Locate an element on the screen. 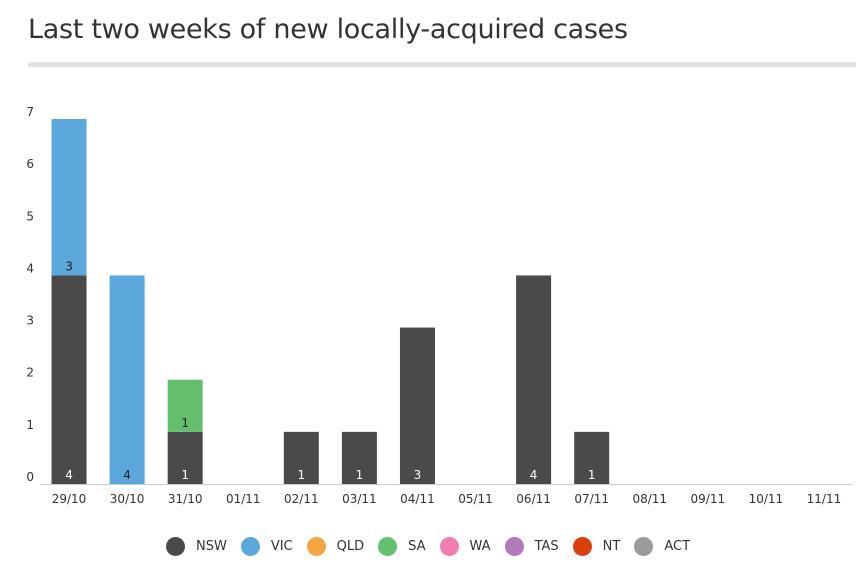 This screenshot has width=856, height=572. x-tick-label: 08/11 is located at coordinates (649, 499).